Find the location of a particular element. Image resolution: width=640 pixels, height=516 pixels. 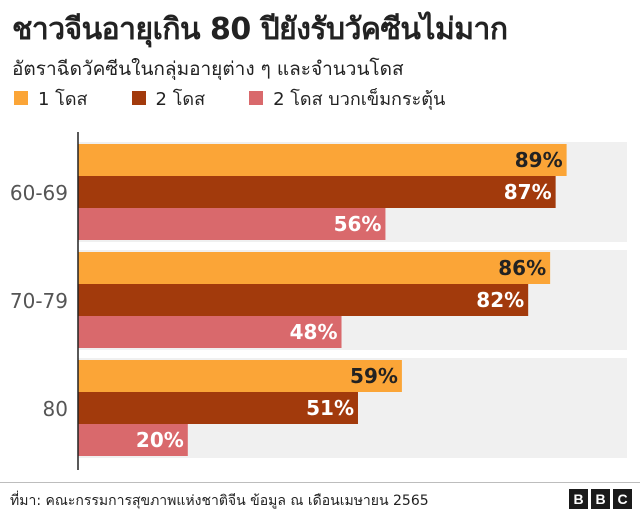

data-label-3-60-69: 56% is located at coordinates (358, 224).